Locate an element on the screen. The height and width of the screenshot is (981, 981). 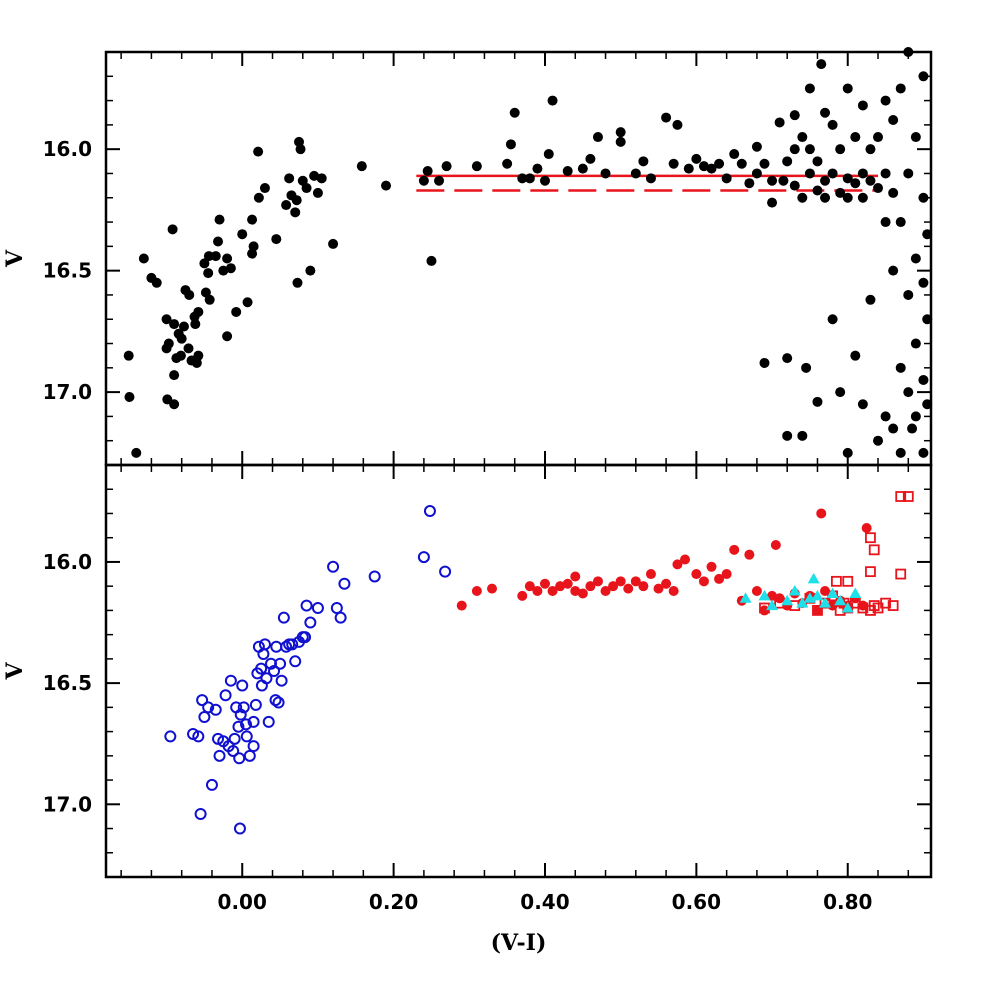
y-tick-label: 17.0 is located at coordinates (67, 804).